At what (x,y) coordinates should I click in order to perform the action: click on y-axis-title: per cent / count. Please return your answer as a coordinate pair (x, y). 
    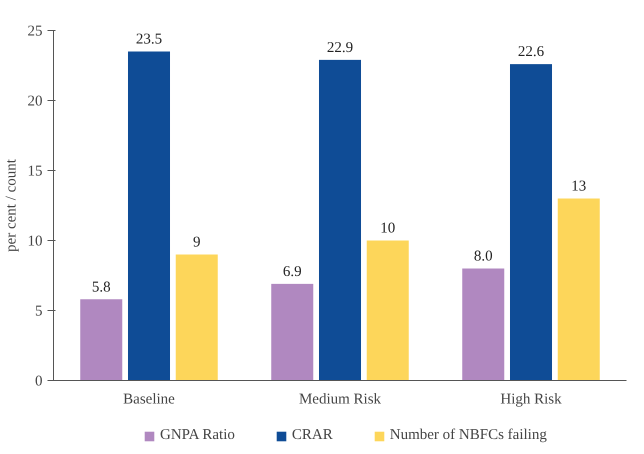
    Looking at the image, I should click on (12, 205).